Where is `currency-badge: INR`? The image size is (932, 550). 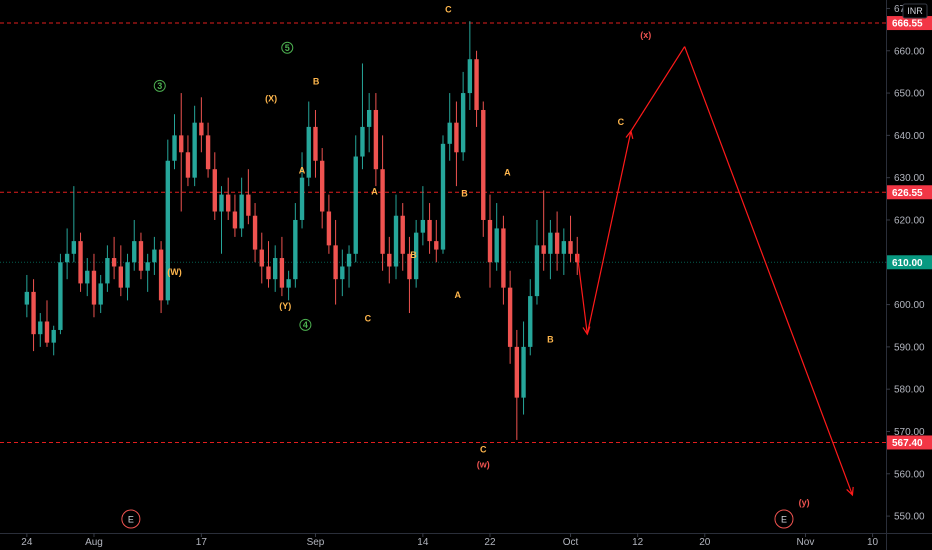 currency-badge: INR is located at coordinates (915, 11).